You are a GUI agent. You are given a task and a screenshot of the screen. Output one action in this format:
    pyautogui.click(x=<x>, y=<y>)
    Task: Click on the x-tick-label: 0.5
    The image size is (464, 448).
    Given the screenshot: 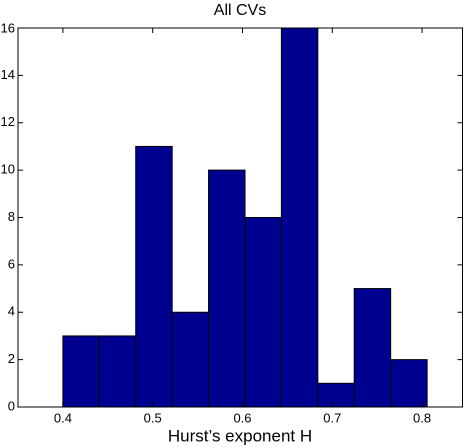 What is the action you would take?
    pyautogui.click(x=153, y=417)
    